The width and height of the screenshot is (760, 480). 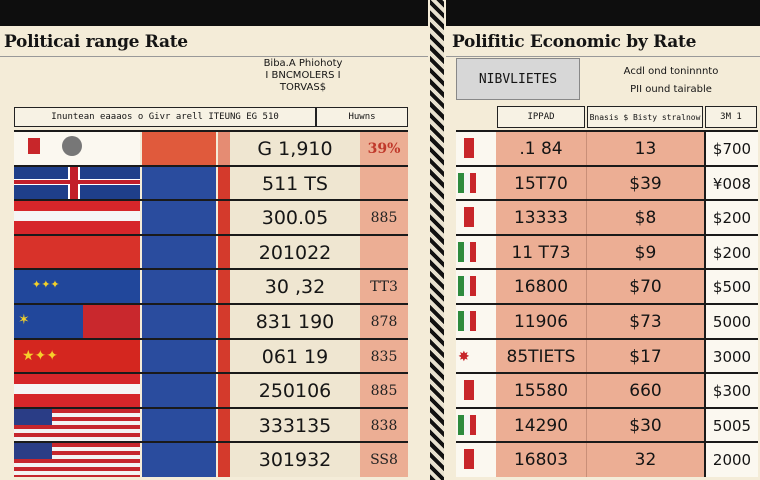 I want to click on left-header-right: Huwns, so click(x=362, y=117).